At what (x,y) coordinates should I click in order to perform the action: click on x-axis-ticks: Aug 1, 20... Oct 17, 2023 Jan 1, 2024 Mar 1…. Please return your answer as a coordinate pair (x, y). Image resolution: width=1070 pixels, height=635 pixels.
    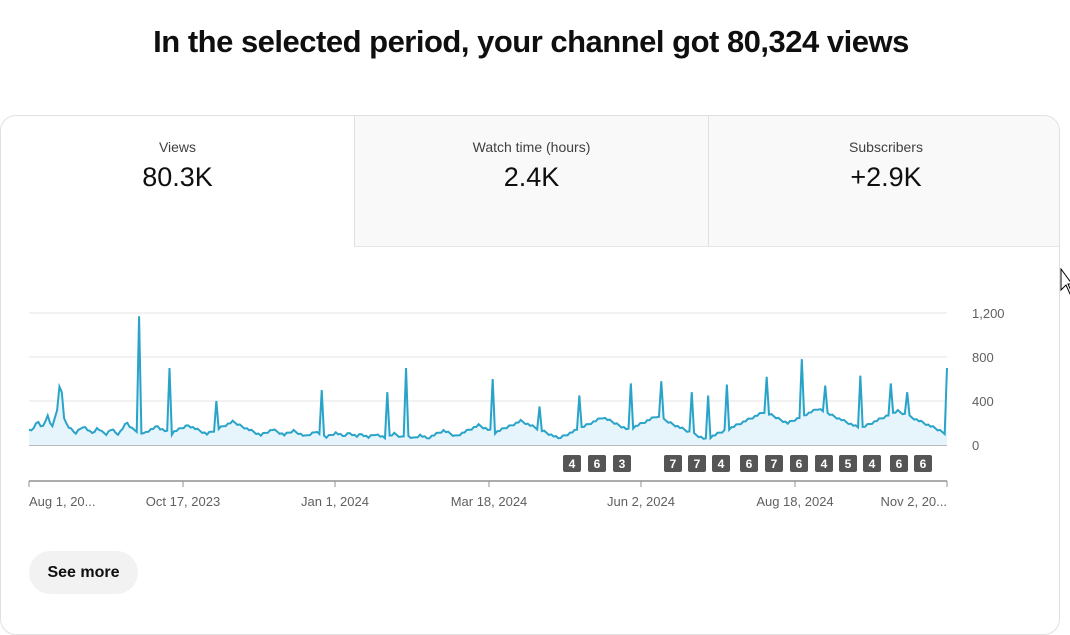
    Looking at the image, I should click on (488, 495).